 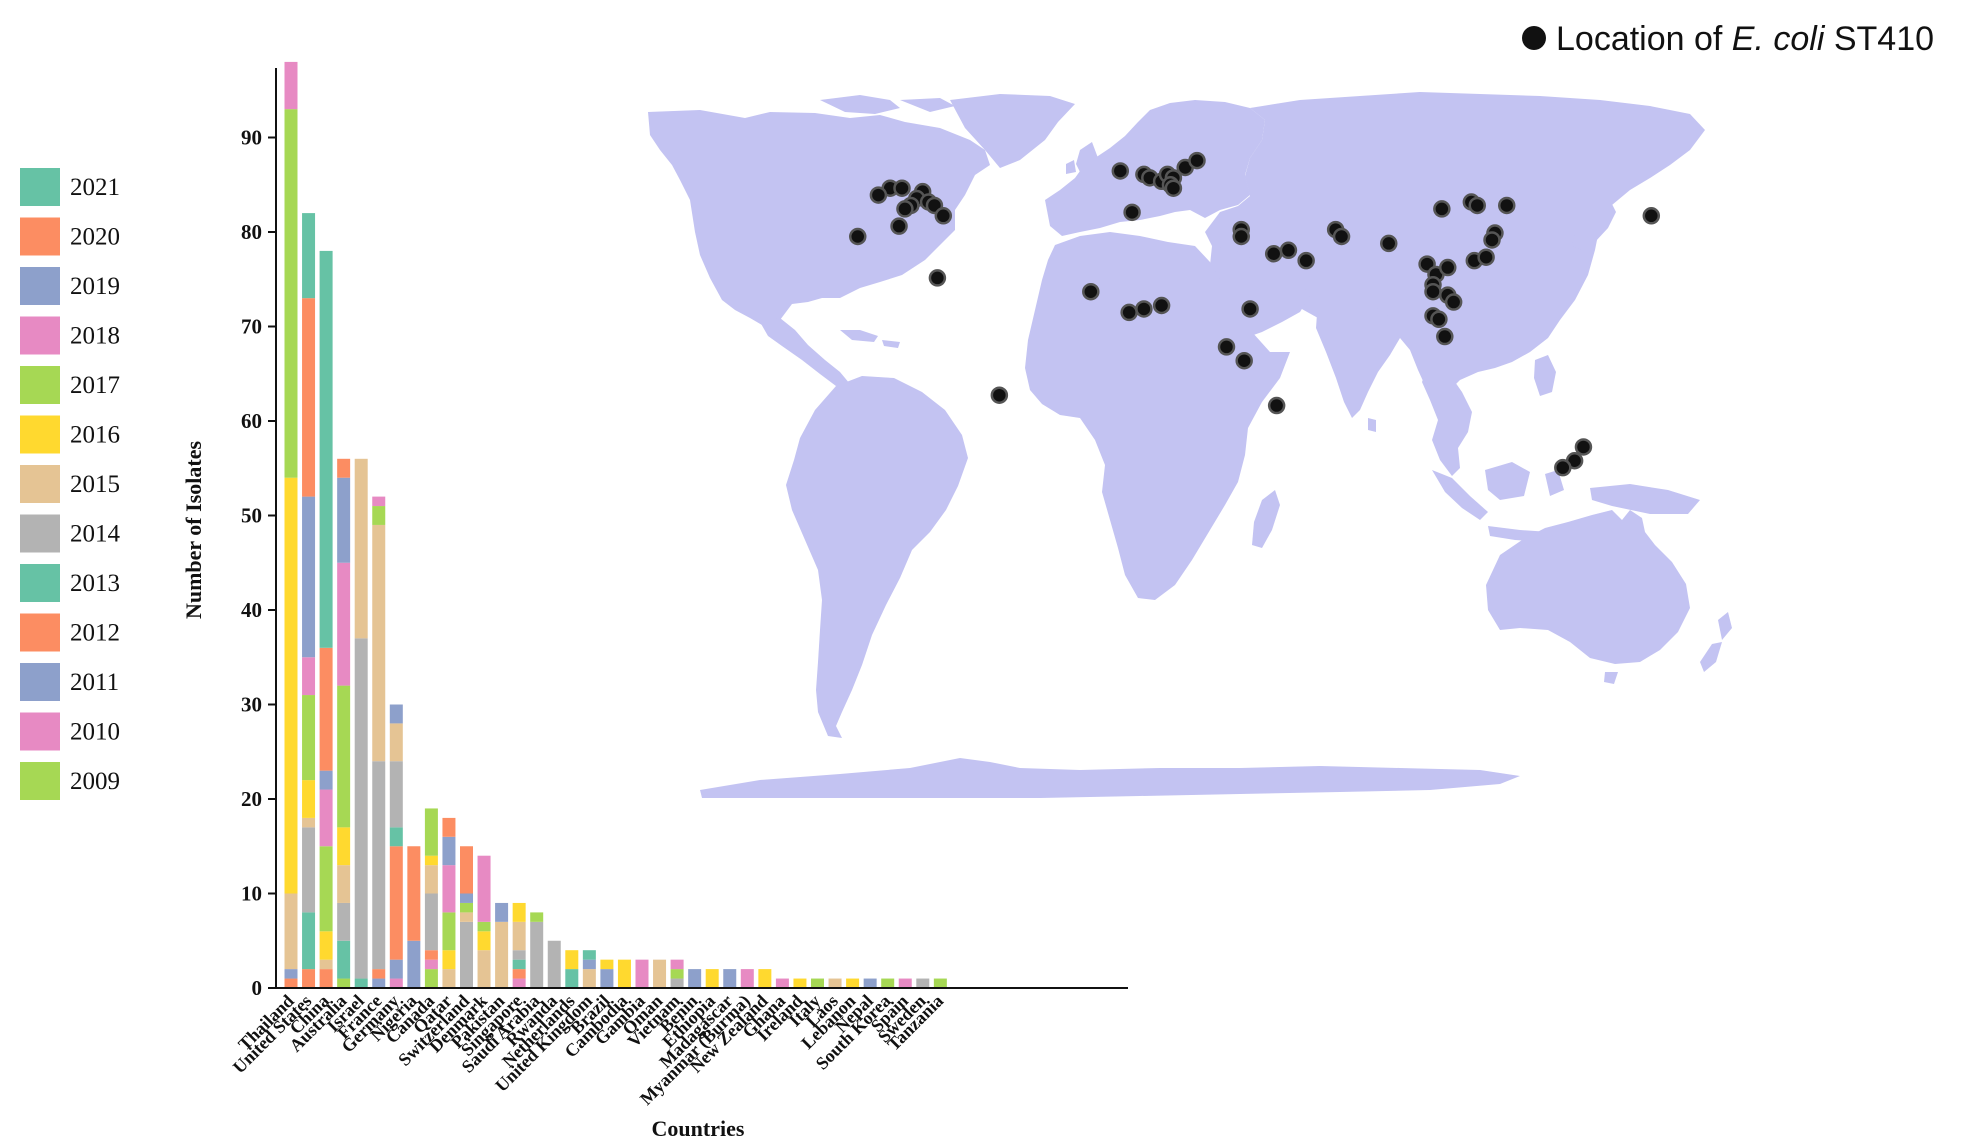 What do you see at coordinates (40, 335) in the screenshot?
I see `legend-swatch-2018` at bounding box center [40, 335].